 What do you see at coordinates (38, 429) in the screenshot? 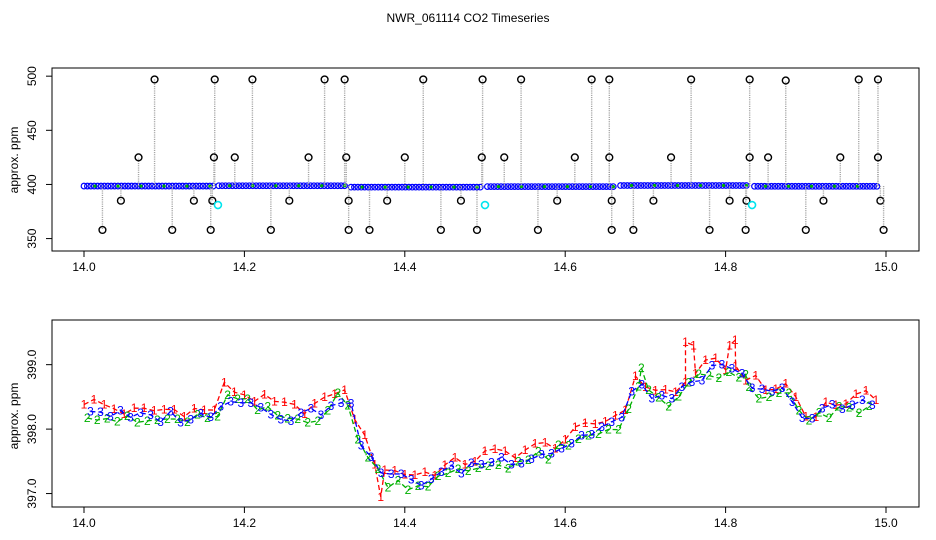
I see `bottom-y-axis: 397.0 398.0 399.0` at bounding box center [38, 429].